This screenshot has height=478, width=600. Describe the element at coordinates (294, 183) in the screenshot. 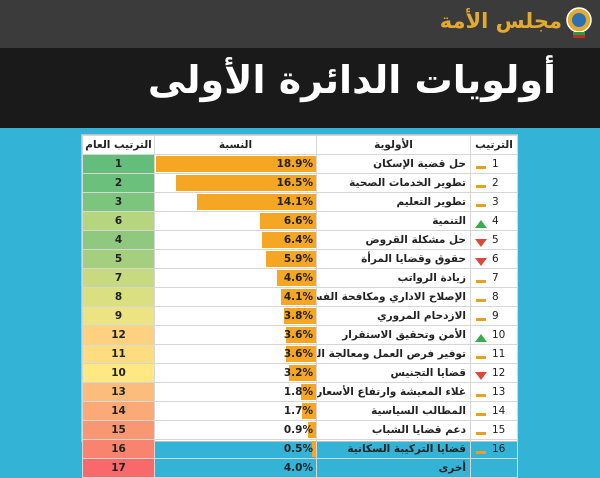

I see `percent-value: 16.5%` at that location.